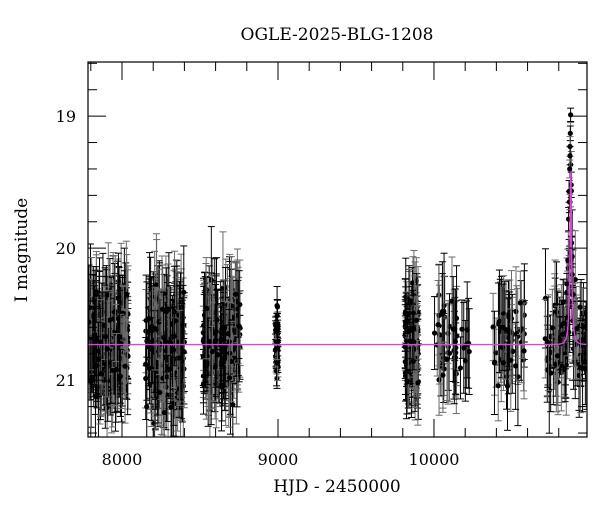 The image size is (600, 512). I want to click on chart-title: OGLE-2025-BLG-1208, so click(337, 35).